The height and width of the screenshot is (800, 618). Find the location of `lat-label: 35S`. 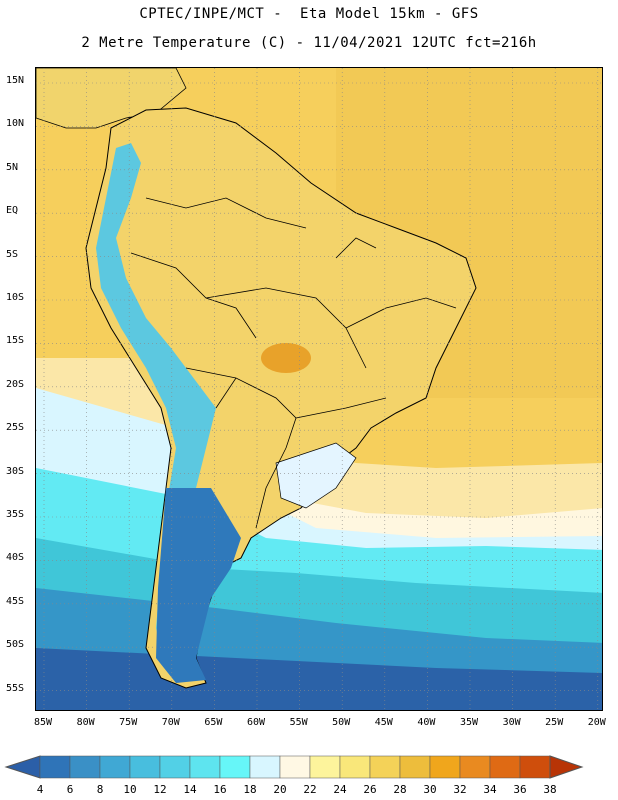

lat-label: 35S is located at coordinates (15, 514).